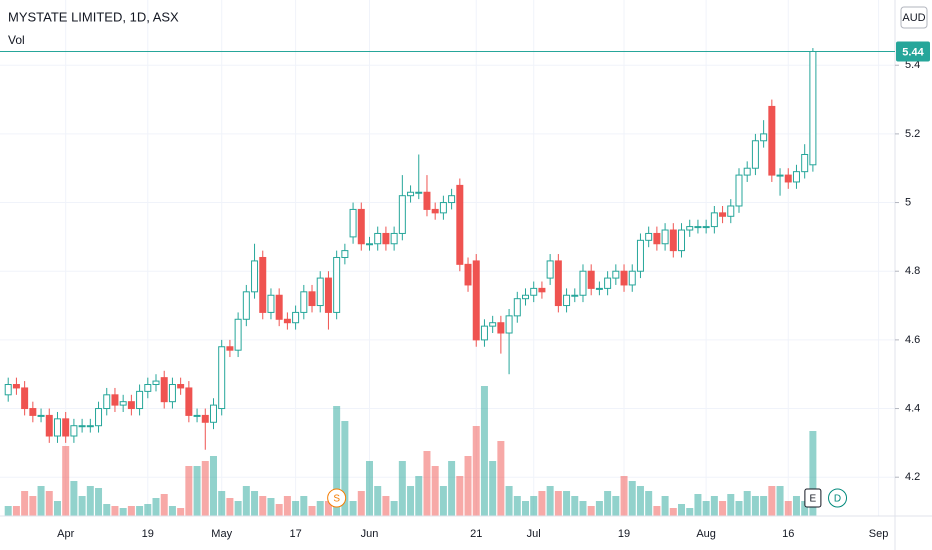 This screenshot has height=550, width=932. Describe the element at coordinates (476, 534) in the screenshot. I see `x-tick-label: 21` at that location.